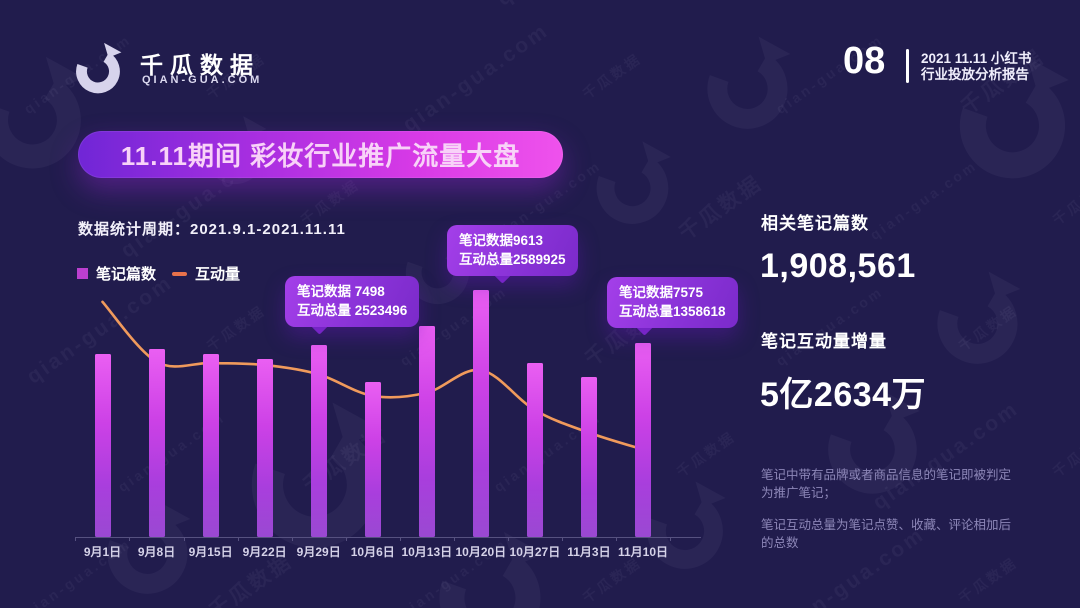 The image size is (1080, 608). I want to click on bar-legend-label: 笔记篇数, so click(126, 274).